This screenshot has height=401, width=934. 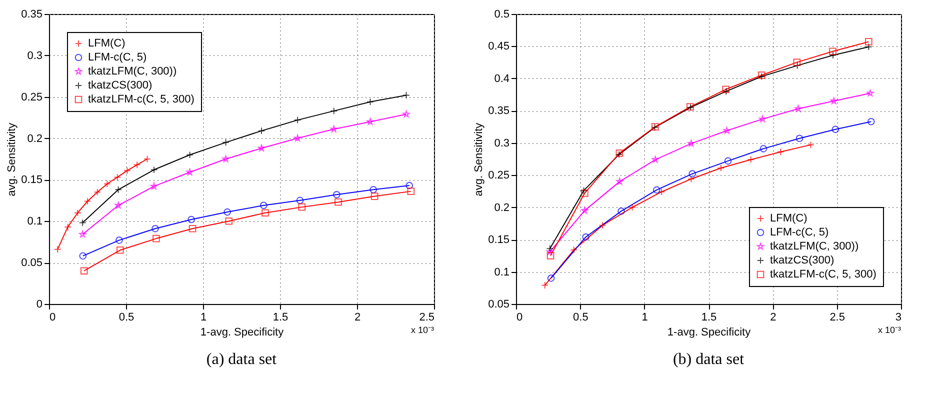 What do you see at coordinates (773, 318) in the screenshot?
I see `x-tick-label: 2` at bounding box center [773, 318].